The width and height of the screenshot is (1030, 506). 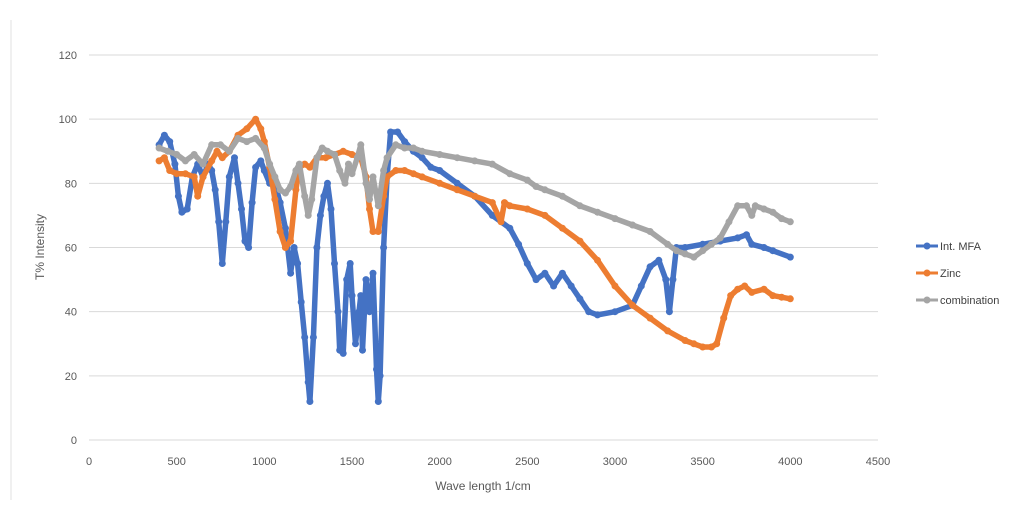 I want to click on legend-label: combination, so click(x=969, y=301).